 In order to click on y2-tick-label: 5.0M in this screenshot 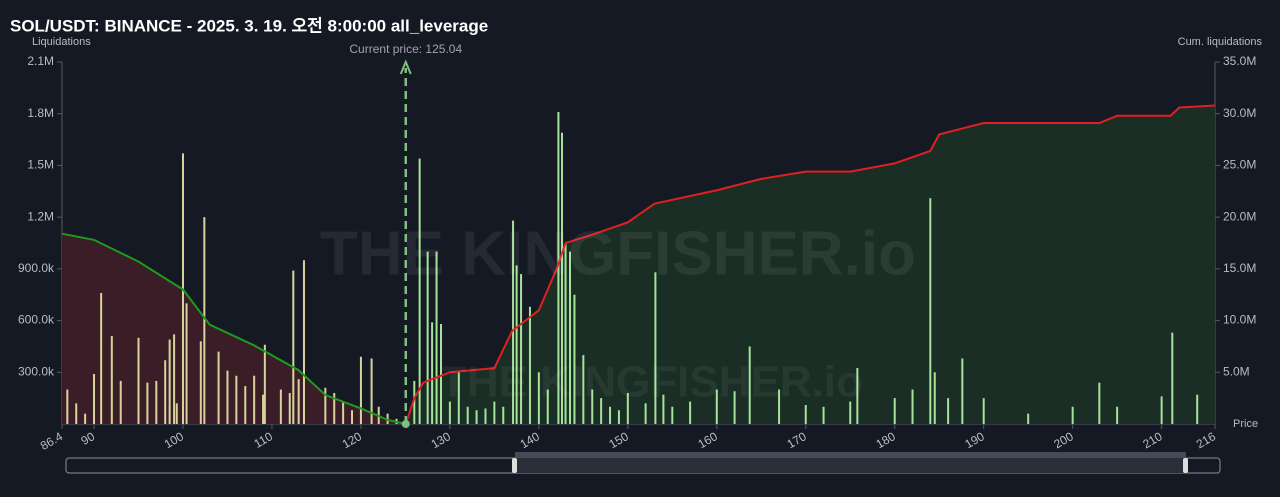, I will do `click(1236, 371)`.